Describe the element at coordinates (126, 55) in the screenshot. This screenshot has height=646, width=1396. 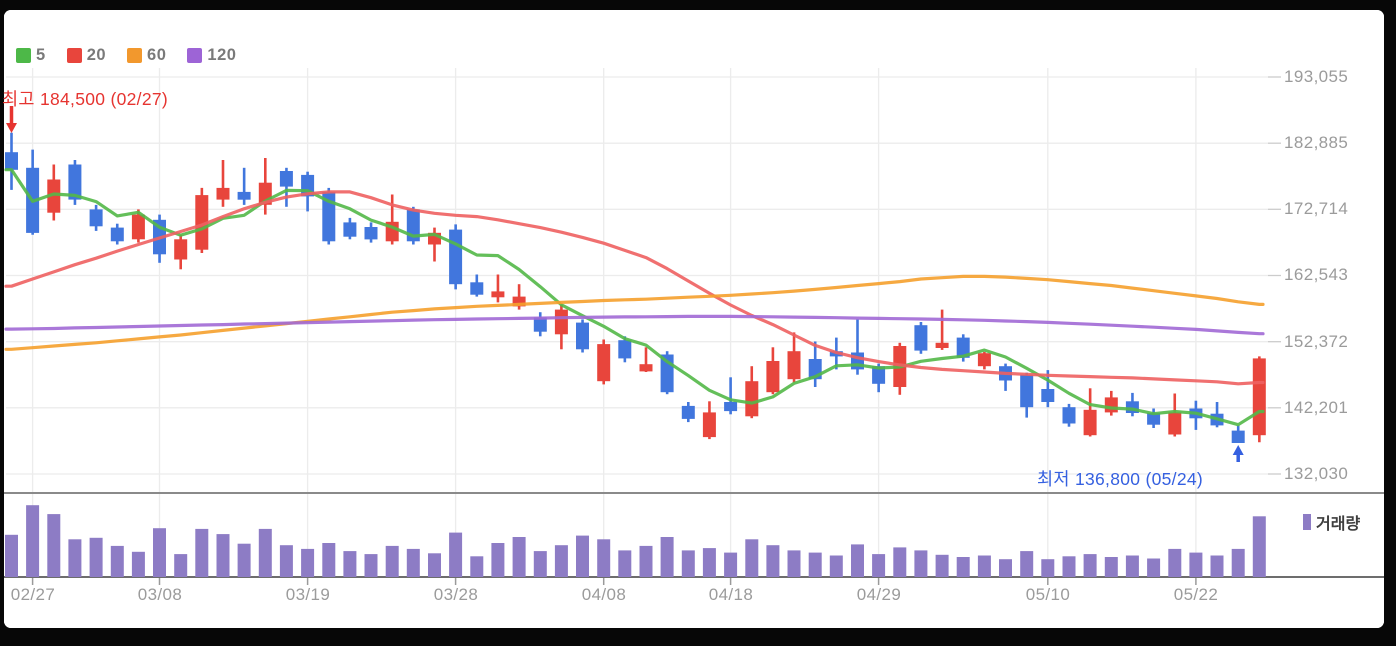
I see `ma-legend: 5 20 60 120` at that location.